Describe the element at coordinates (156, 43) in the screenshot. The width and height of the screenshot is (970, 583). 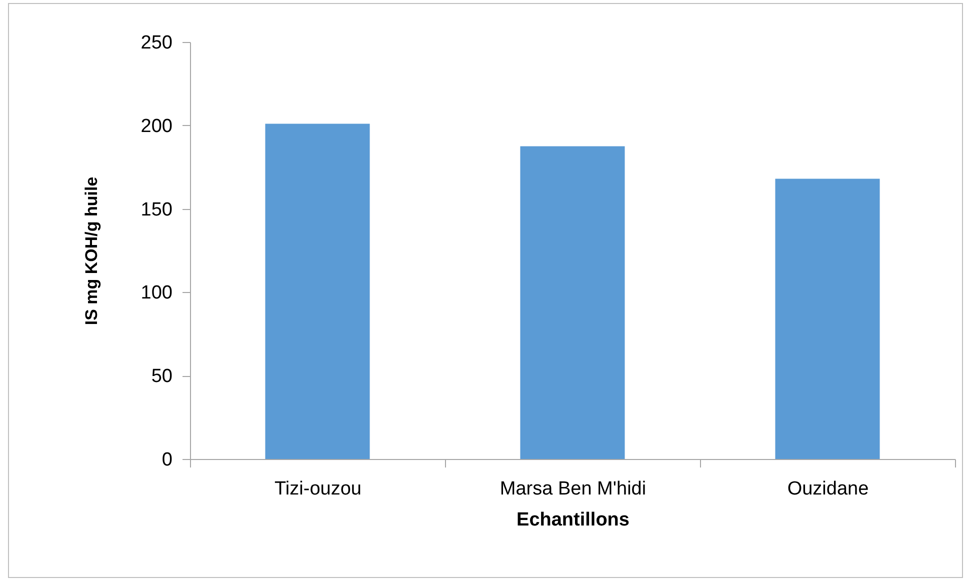
I see `y-tick-label: 250` at that location.